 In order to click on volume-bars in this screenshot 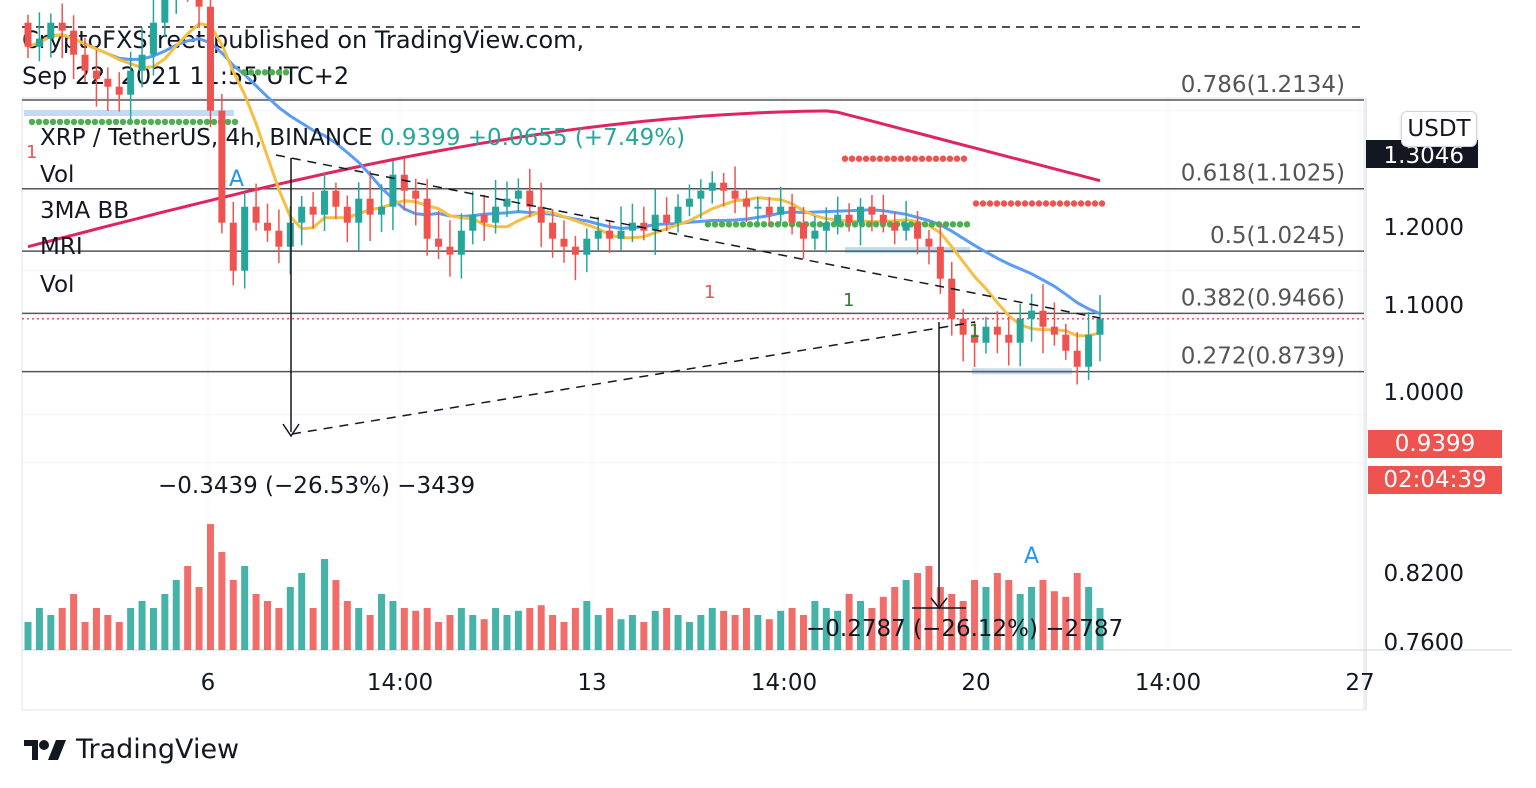, I will do `click(564, 587)`.